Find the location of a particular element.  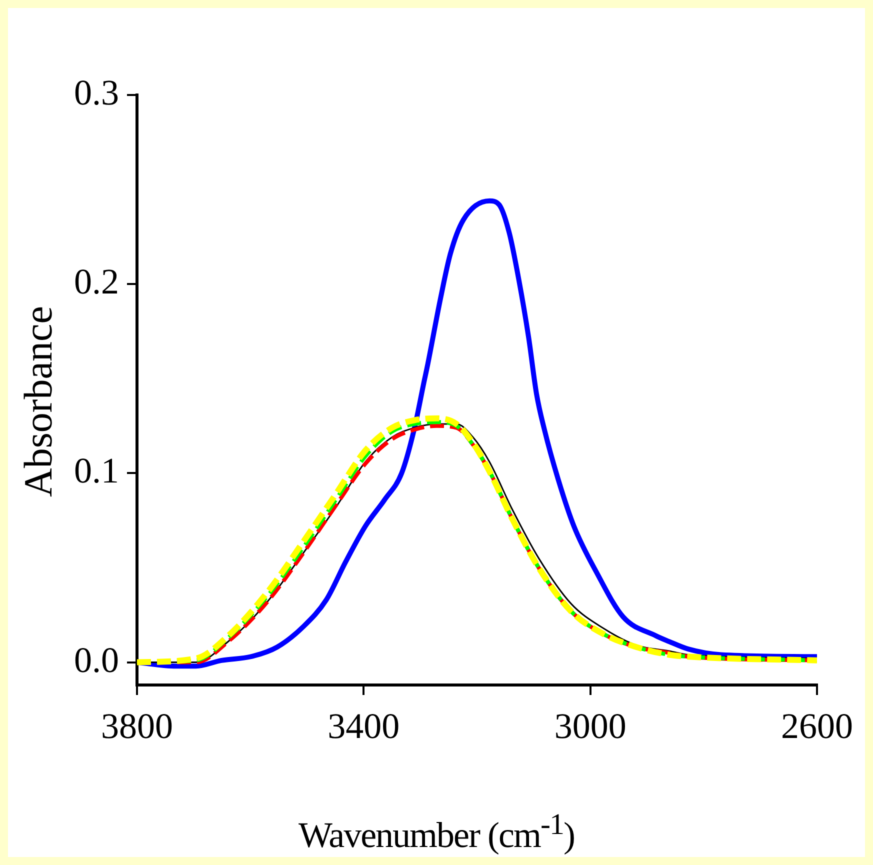

y-tick-label: 0.0 is located at coordinates (96, 660).